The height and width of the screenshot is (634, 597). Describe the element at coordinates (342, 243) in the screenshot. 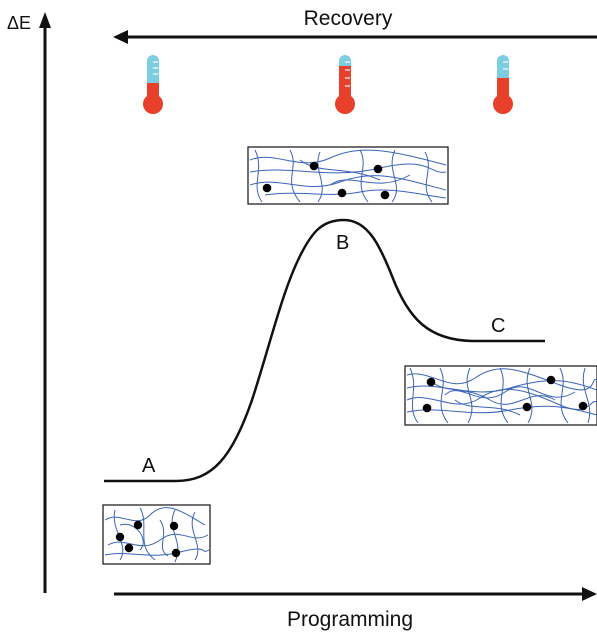

I see `state-label-b: B` at that location.